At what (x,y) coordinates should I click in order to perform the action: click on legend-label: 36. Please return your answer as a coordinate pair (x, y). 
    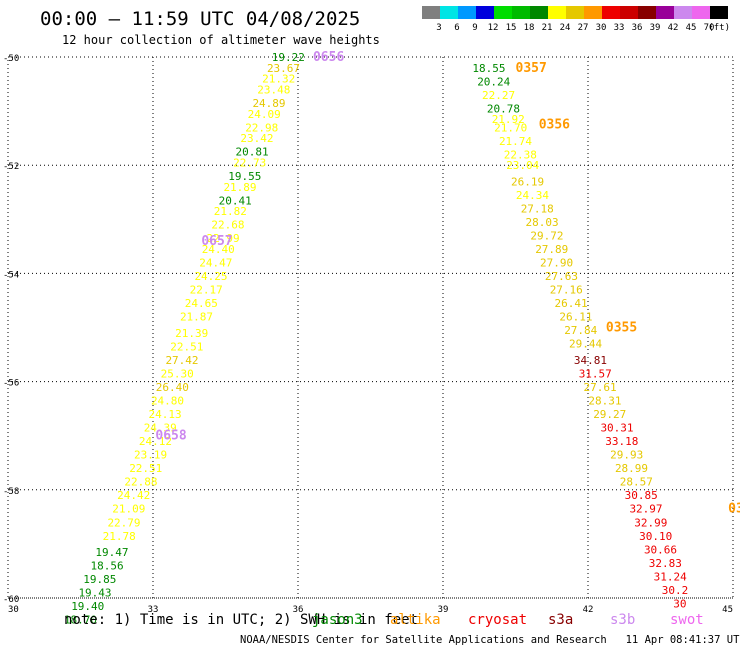
    Looking at the image, I should click on (637, 28).